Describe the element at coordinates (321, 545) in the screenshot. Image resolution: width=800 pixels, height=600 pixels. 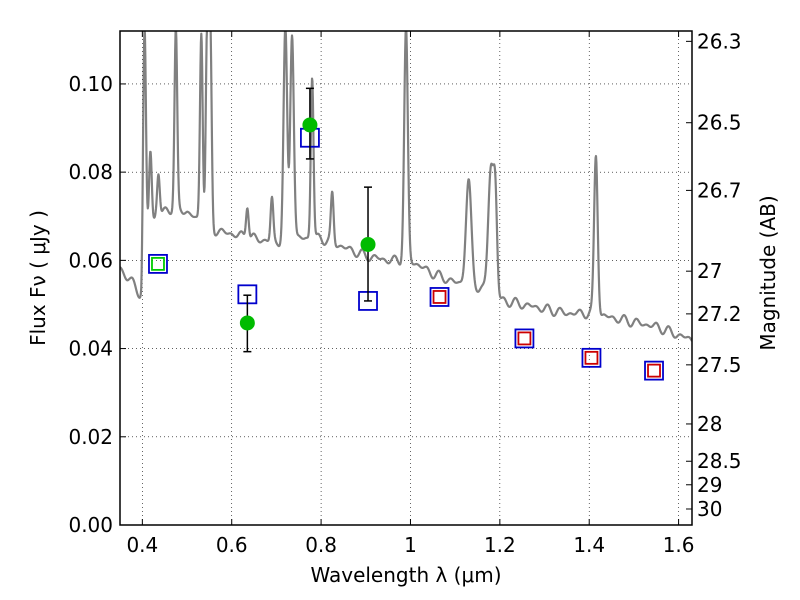
I see `x-tick-label: 0.8` at that location.